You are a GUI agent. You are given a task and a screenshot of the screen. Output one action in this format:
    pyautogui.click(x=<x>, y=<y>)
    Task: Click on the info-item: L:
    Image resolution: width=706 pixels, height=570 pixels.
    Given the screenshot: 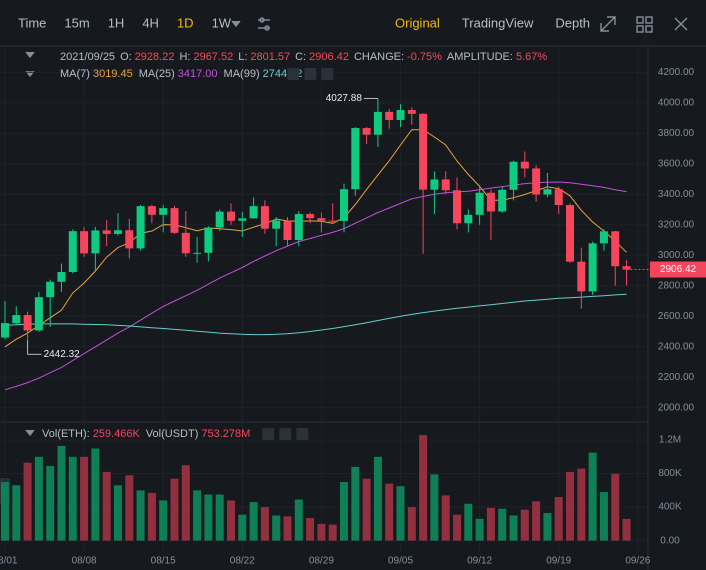 What is the action you would take?
    pyautogui.click(x=242, y=57)
    